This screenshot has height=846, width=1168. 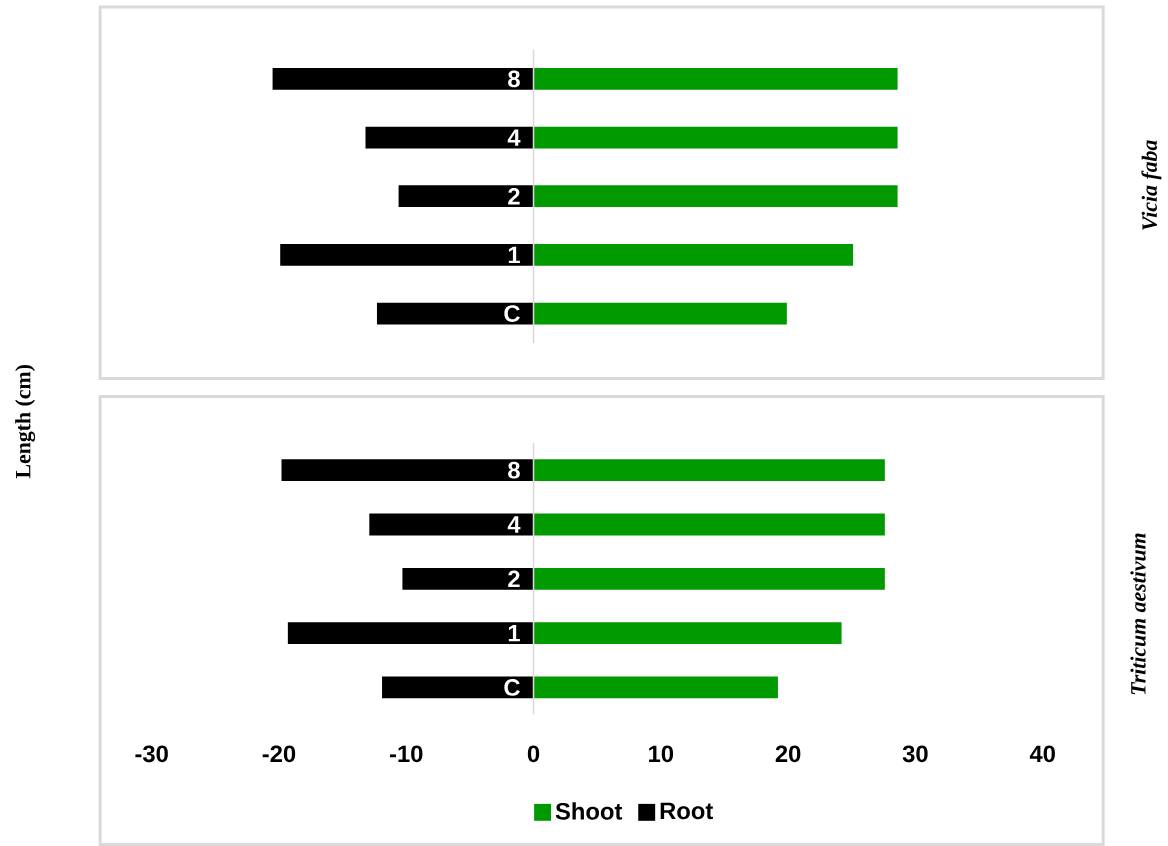 I want to click on x-tick-label: 30, so click(x=915, y=754).